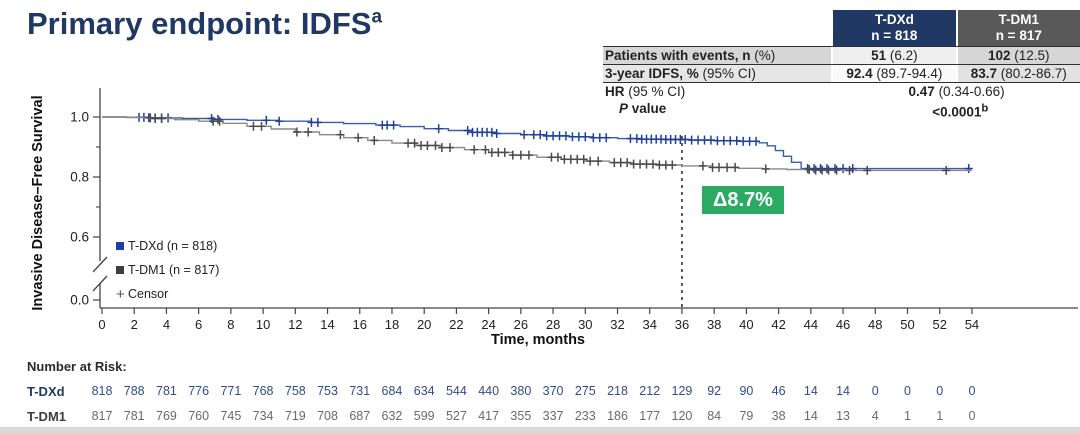 This screenshot has width=1080, height=433. I want to click on idfs-label: 3-year IDFS, % (95% CI), so click(717, 73).